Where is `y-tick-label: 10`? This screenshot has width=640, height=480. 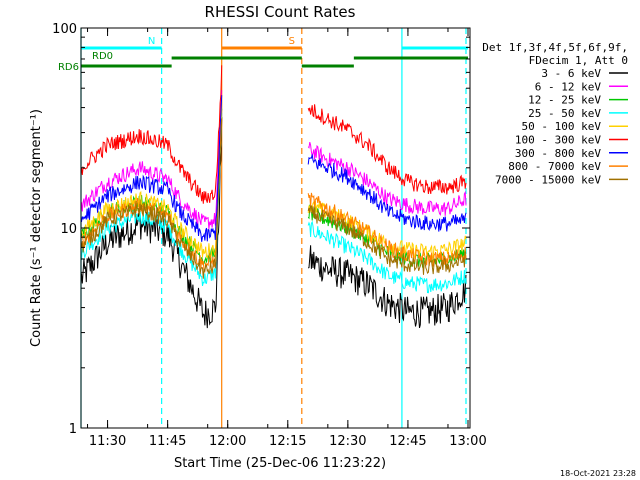 y-tick-label: 10 is located at coordinates (68, 229).